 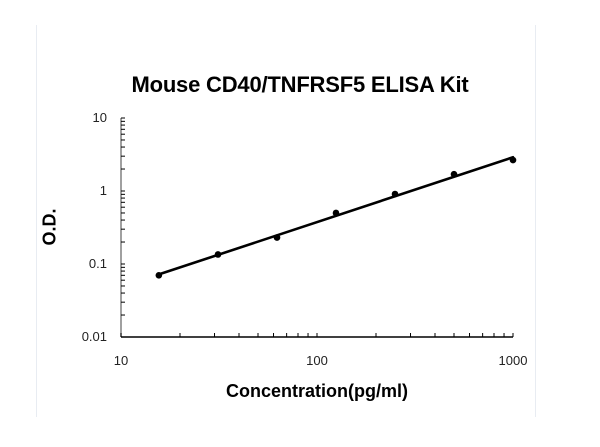 What do you see at coordinates (121, 360) in the screenshot?
I see `x-tick-label: 10` at bounding box center [121, 360].